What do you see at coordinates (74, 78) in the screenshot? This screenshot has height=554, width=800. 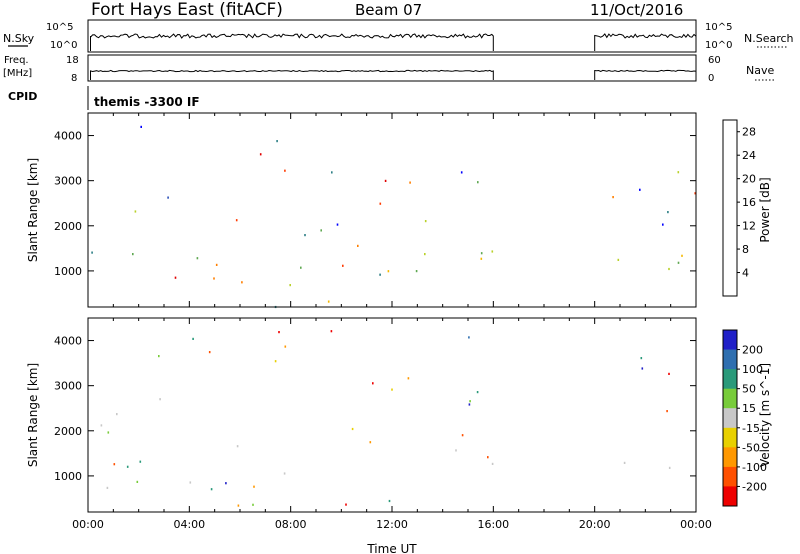 I see `freq-tick-bottom: 8` at bounding box center [74, 78].